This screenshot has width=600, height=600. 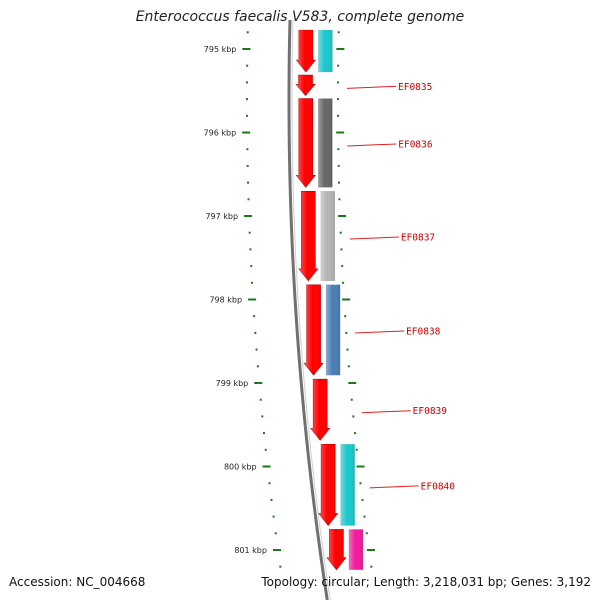 I want to click on backbone-layer, so click(x=309, y=309).